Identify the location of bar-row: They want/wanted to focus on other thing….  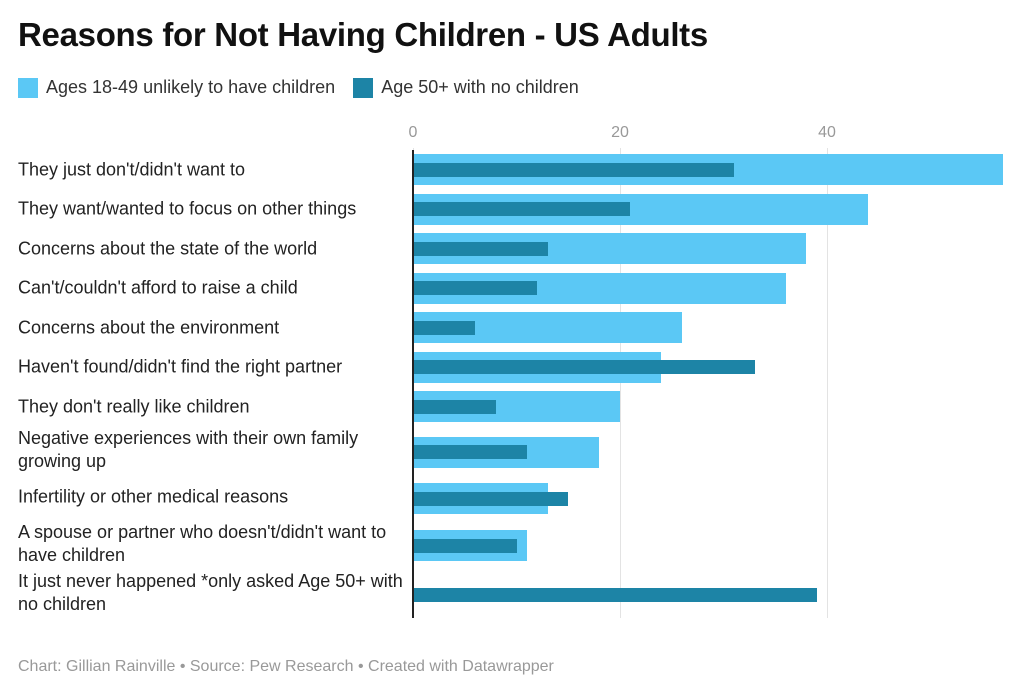
(511, 210).